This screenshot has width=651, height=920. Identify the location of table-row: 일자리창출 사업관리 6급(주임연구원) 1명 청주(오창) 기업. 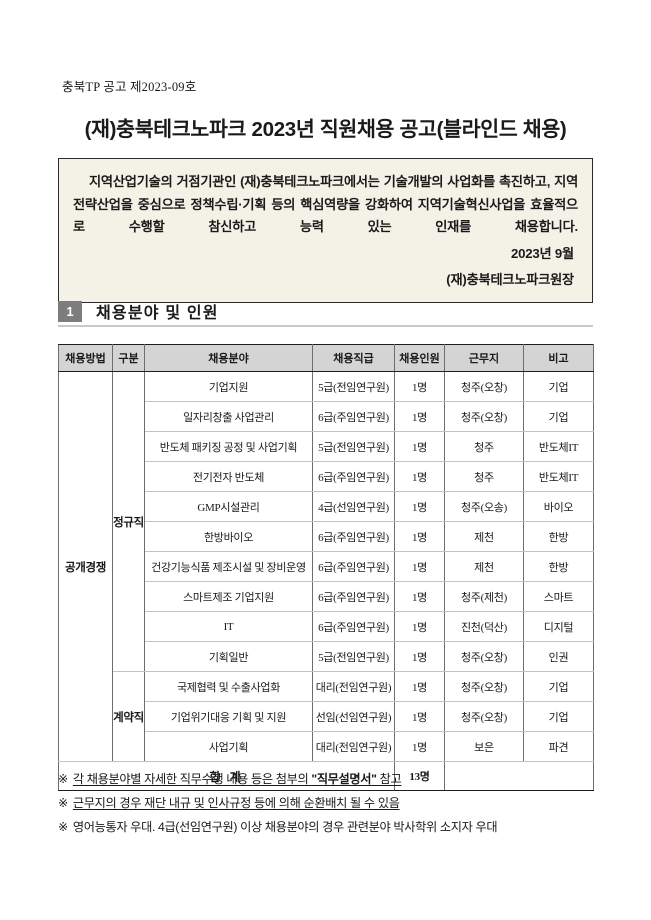
(326, 416).